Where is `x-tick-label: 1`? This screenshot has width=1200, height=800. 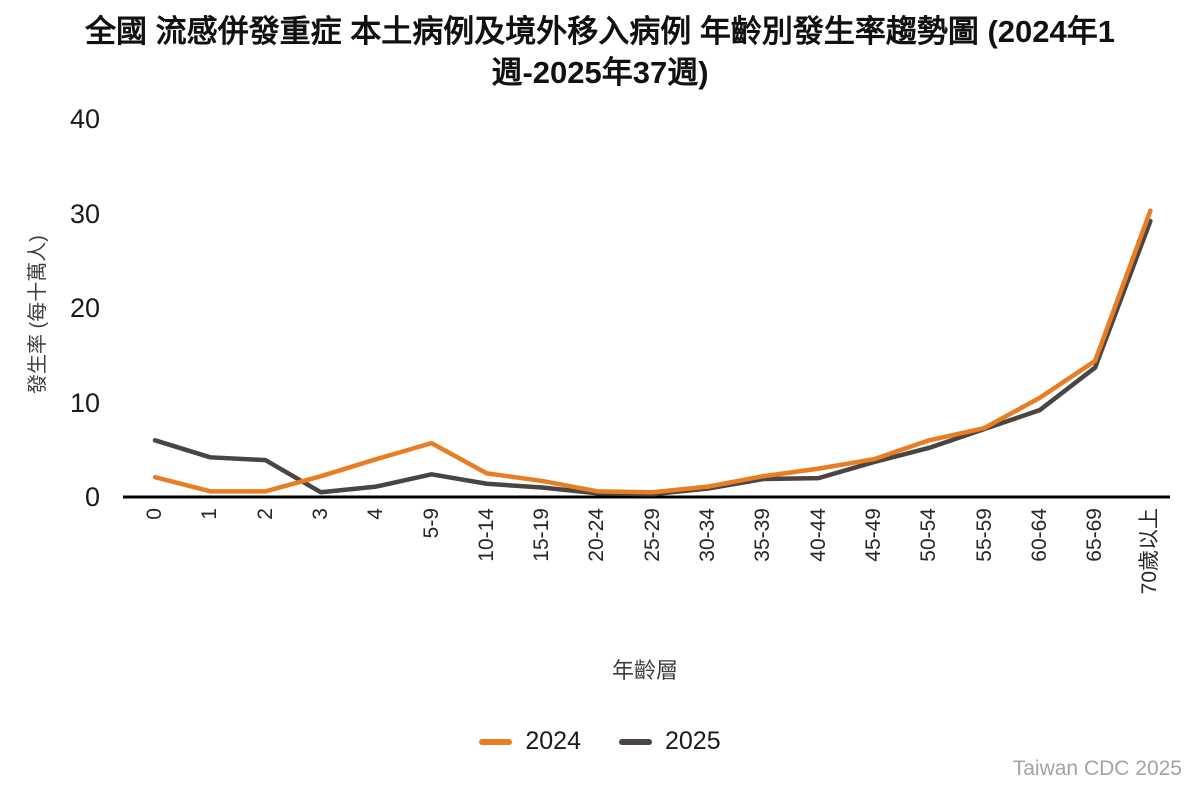
x-tick-label: 1 is located at coordinates (210, 514).